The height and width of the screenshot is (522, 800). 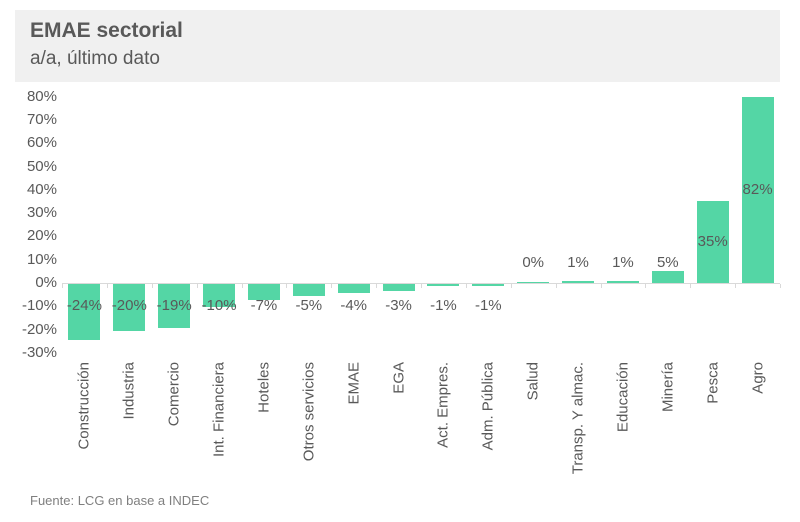 What do you see at coordinates (41, 143) in the screenshot?
I see `y-axis-label: 60%` at bounding box center [41, 143].